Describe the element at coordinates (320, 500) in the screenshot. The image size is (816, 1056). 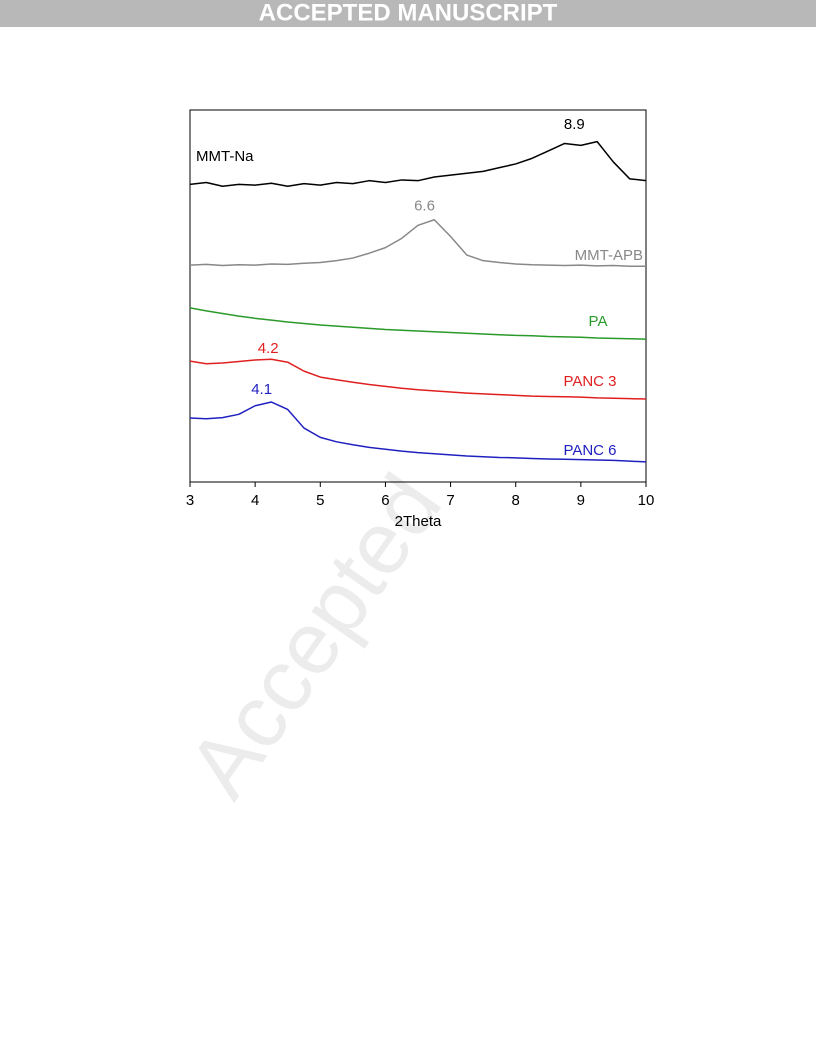
I see `x-tick-label: 5` at that location.